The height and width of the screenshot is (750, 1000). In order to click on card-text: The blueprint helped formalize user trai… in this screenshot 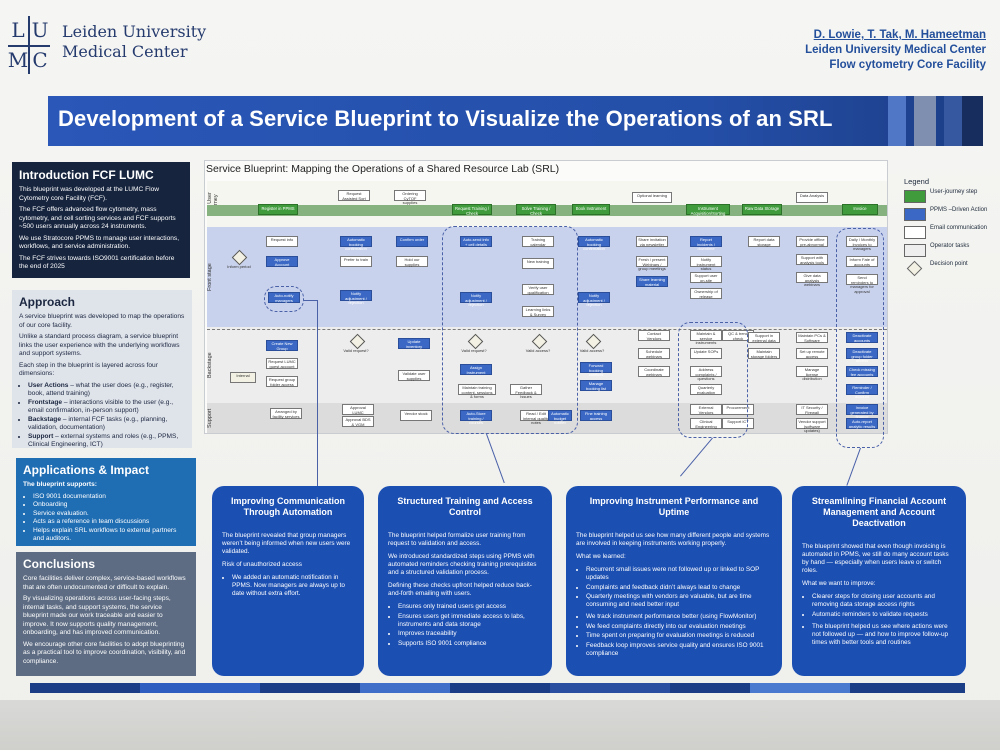, I will do `click(457, 539)`.